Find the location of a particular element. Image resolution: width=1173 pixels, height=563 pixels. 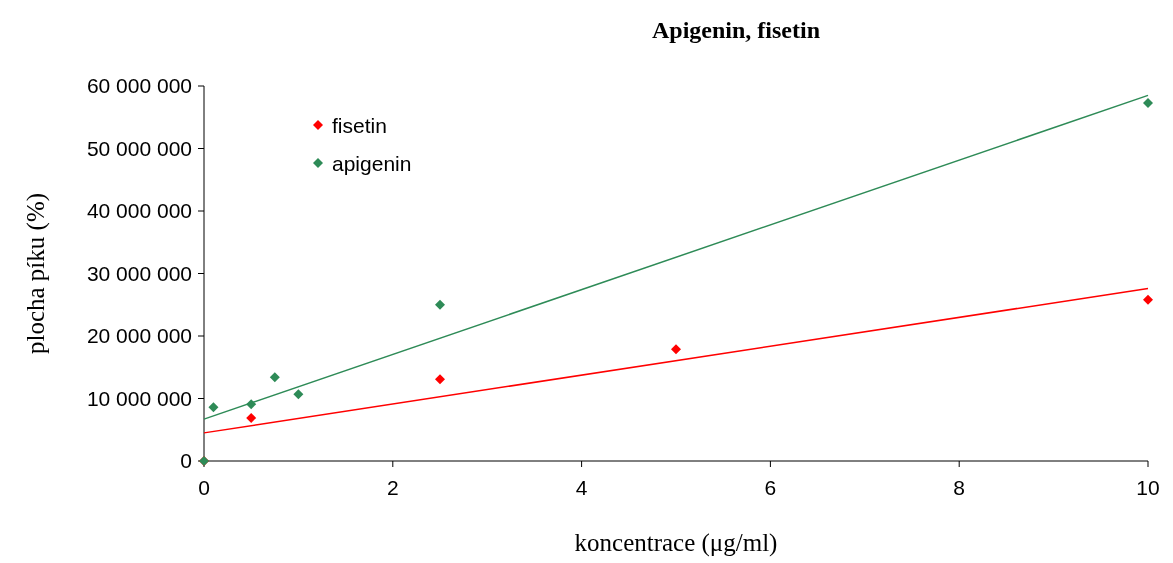

x-tick-label: 0 is located at coordinates (204, 487).